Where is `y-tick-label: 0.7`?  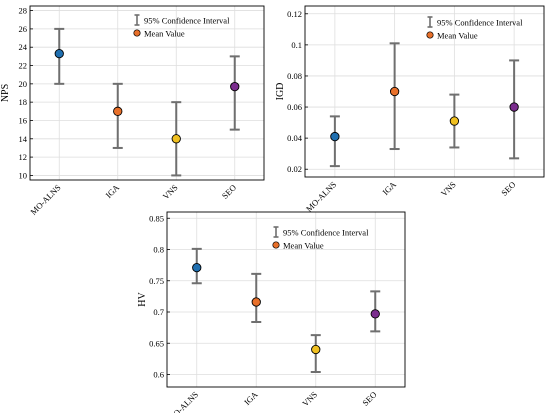 y-tick-label: 0.7 is located at coordinates (158, 312).